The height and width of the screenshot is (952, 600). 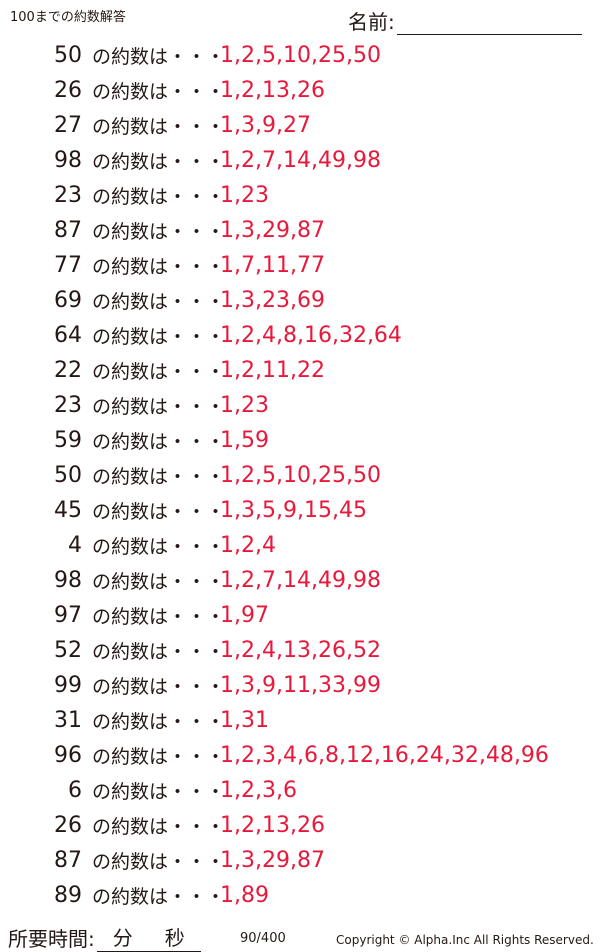 What do you see at coordinates (68, 755) in the screenshot?
I see `number: 96` at bounding box center [68, 755].